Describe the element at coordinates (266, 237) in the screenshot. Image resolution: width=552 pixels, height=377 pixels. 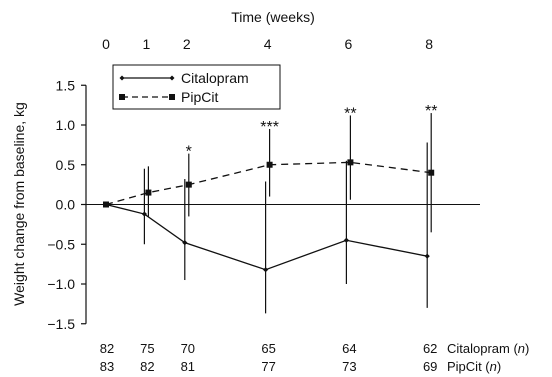
I see `series-line-citalopram` at that location.